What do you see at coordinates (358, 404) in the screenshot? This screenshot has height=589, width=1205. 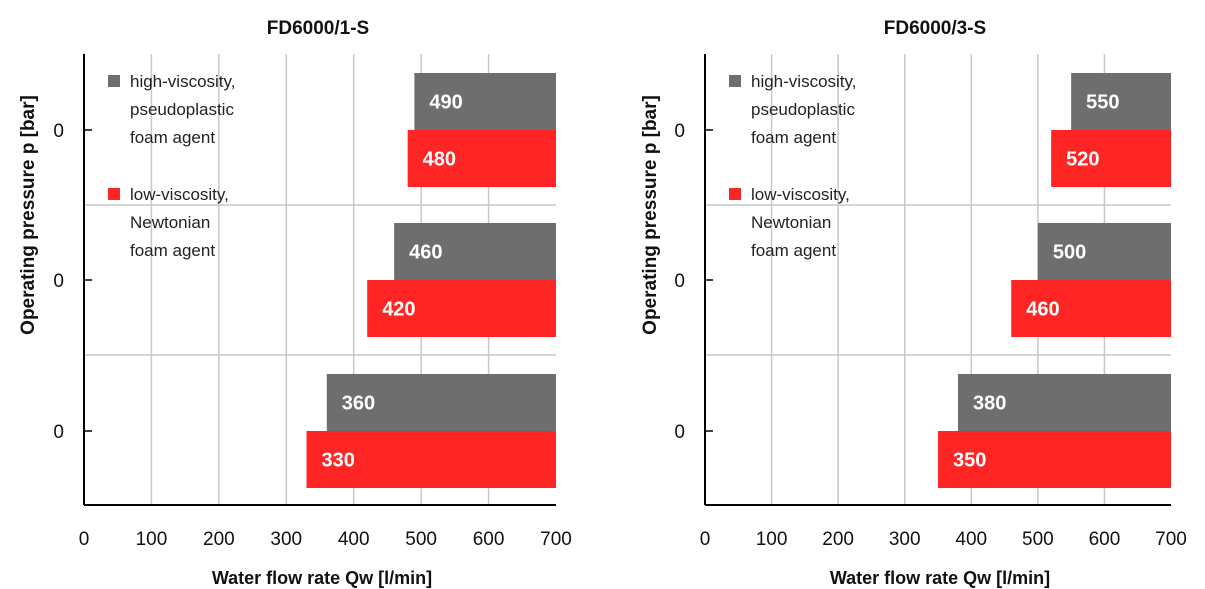 I see `bar-value-label: 360` at bounding box center [358, 404].